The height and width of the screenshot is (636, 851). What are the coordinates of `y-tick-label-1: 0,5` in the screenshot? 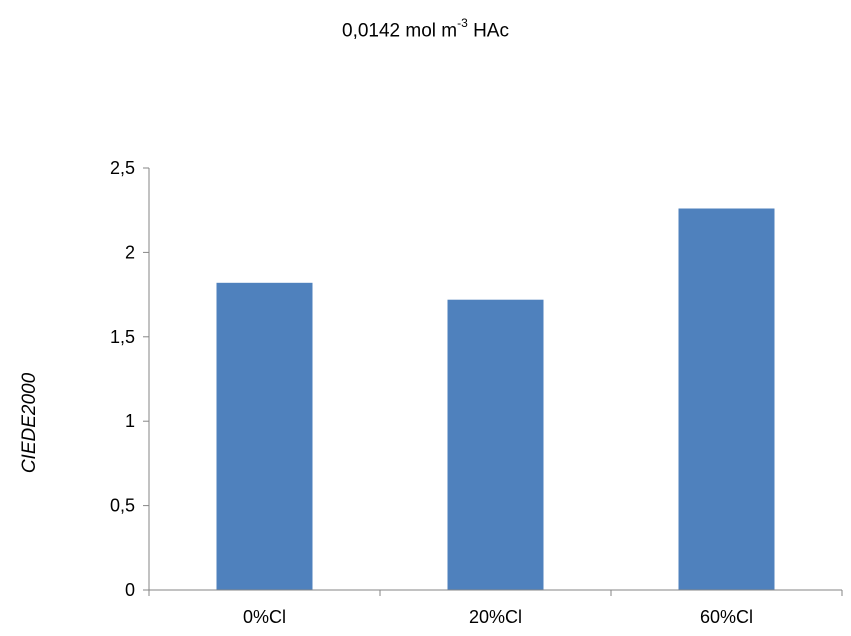 It's located at (122, 506).